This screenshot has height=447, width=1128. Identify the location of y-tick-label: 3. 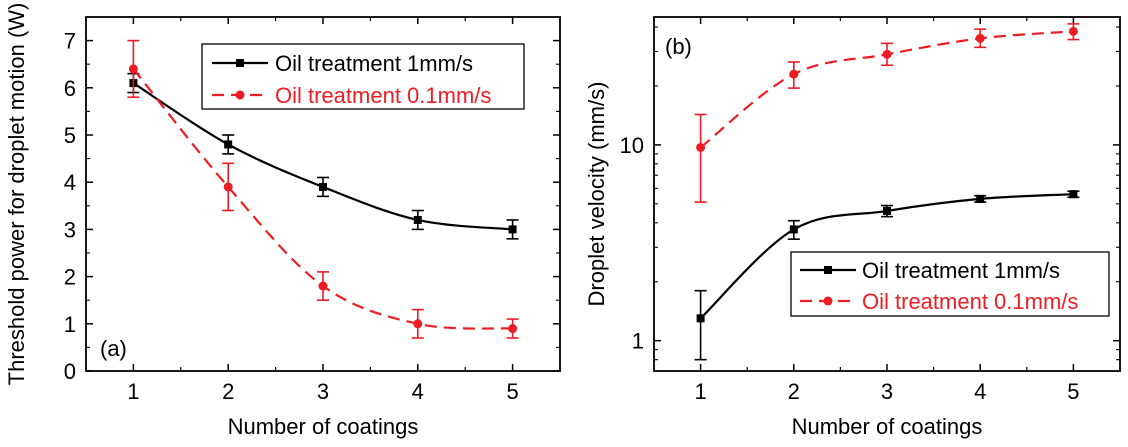
(70, 229).